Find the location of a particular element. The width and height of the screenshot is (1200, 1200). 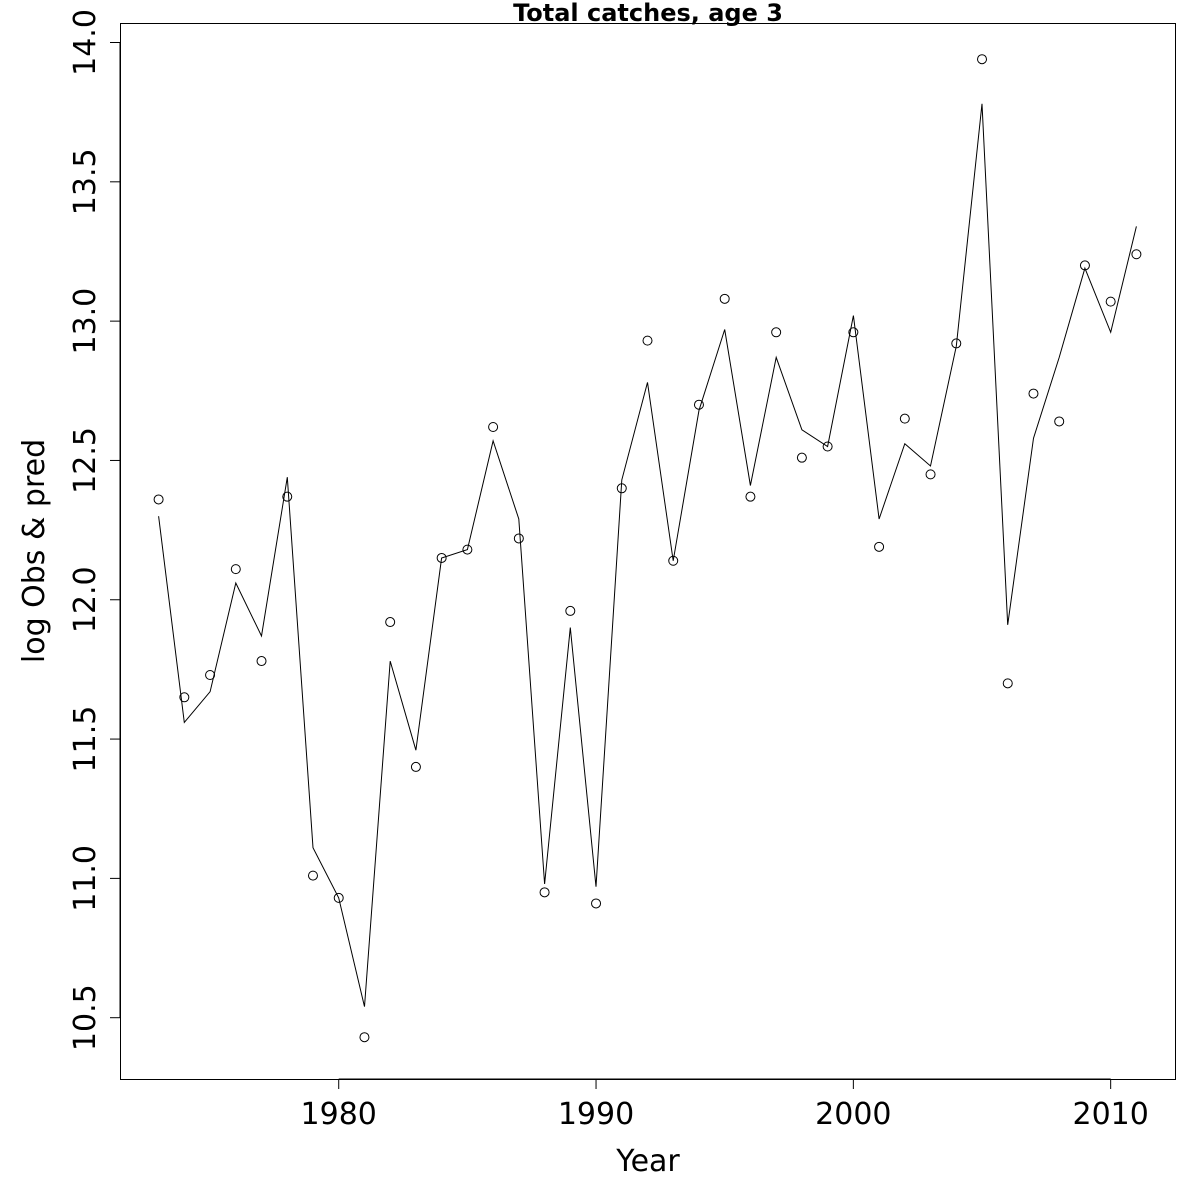

y-tick-label: 10.5 is located at coordinates (85, 1017).